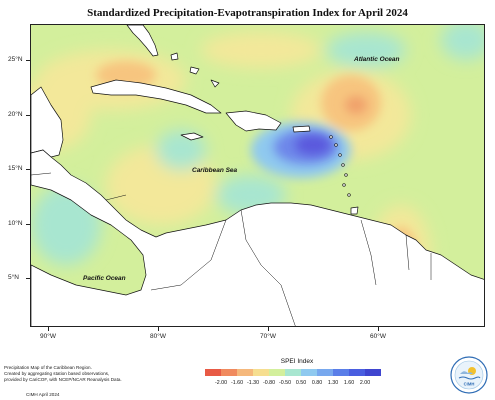  I want to click on legend-tick-label: 2.00, so click(365, 383).